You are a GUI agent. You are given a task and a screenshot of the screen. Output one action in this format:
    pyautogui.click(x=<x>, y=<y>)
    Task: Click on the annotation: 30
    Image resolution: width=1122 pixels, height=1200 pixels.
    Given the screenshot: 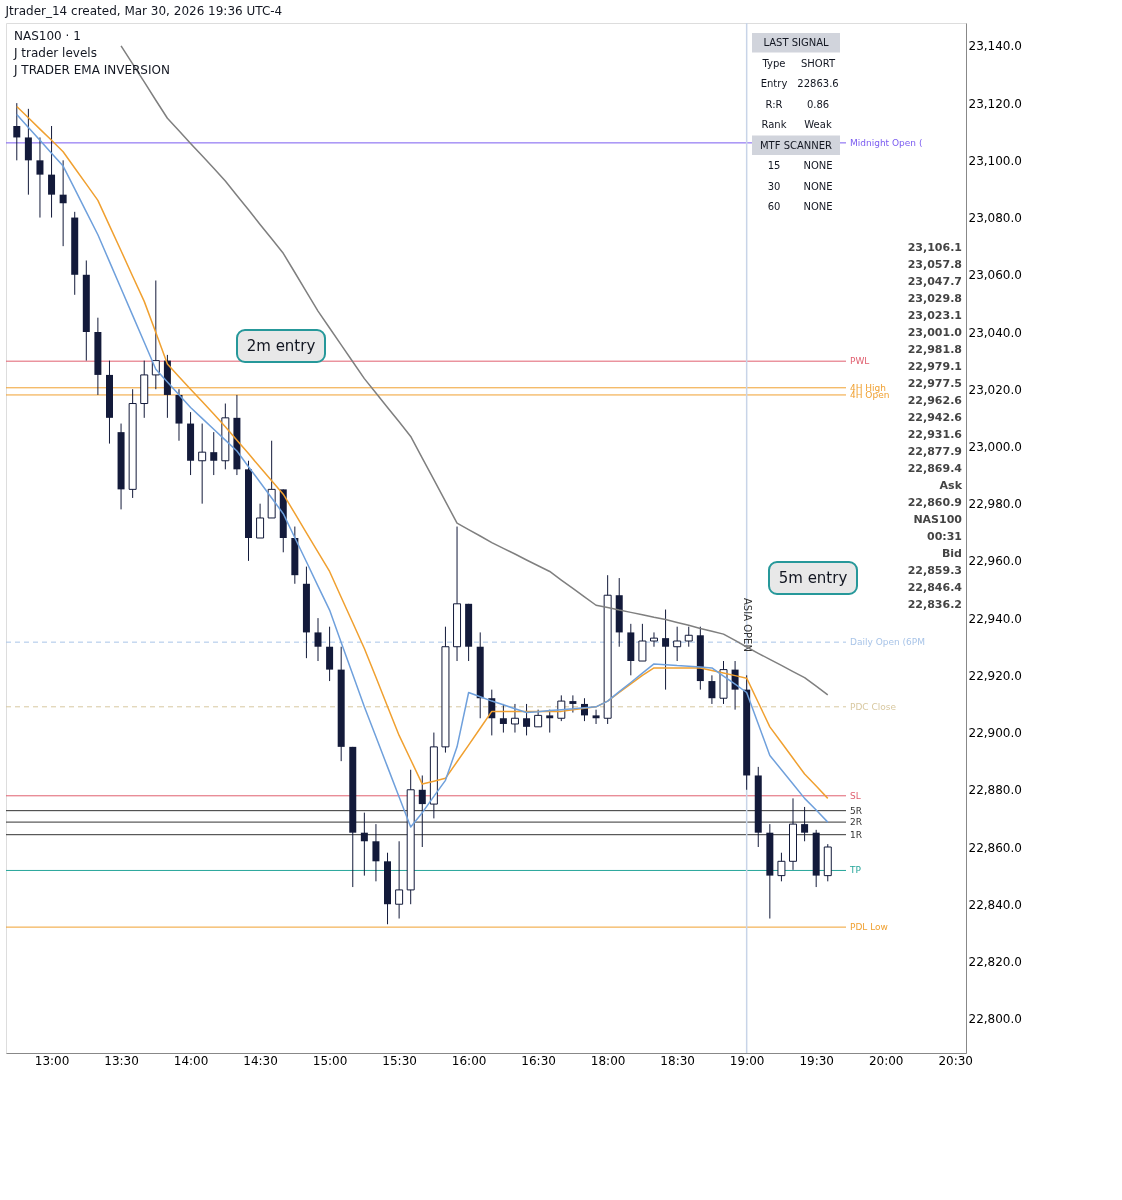 What is the action you would take?
    pyautogui.click(x=774, y=186)
    